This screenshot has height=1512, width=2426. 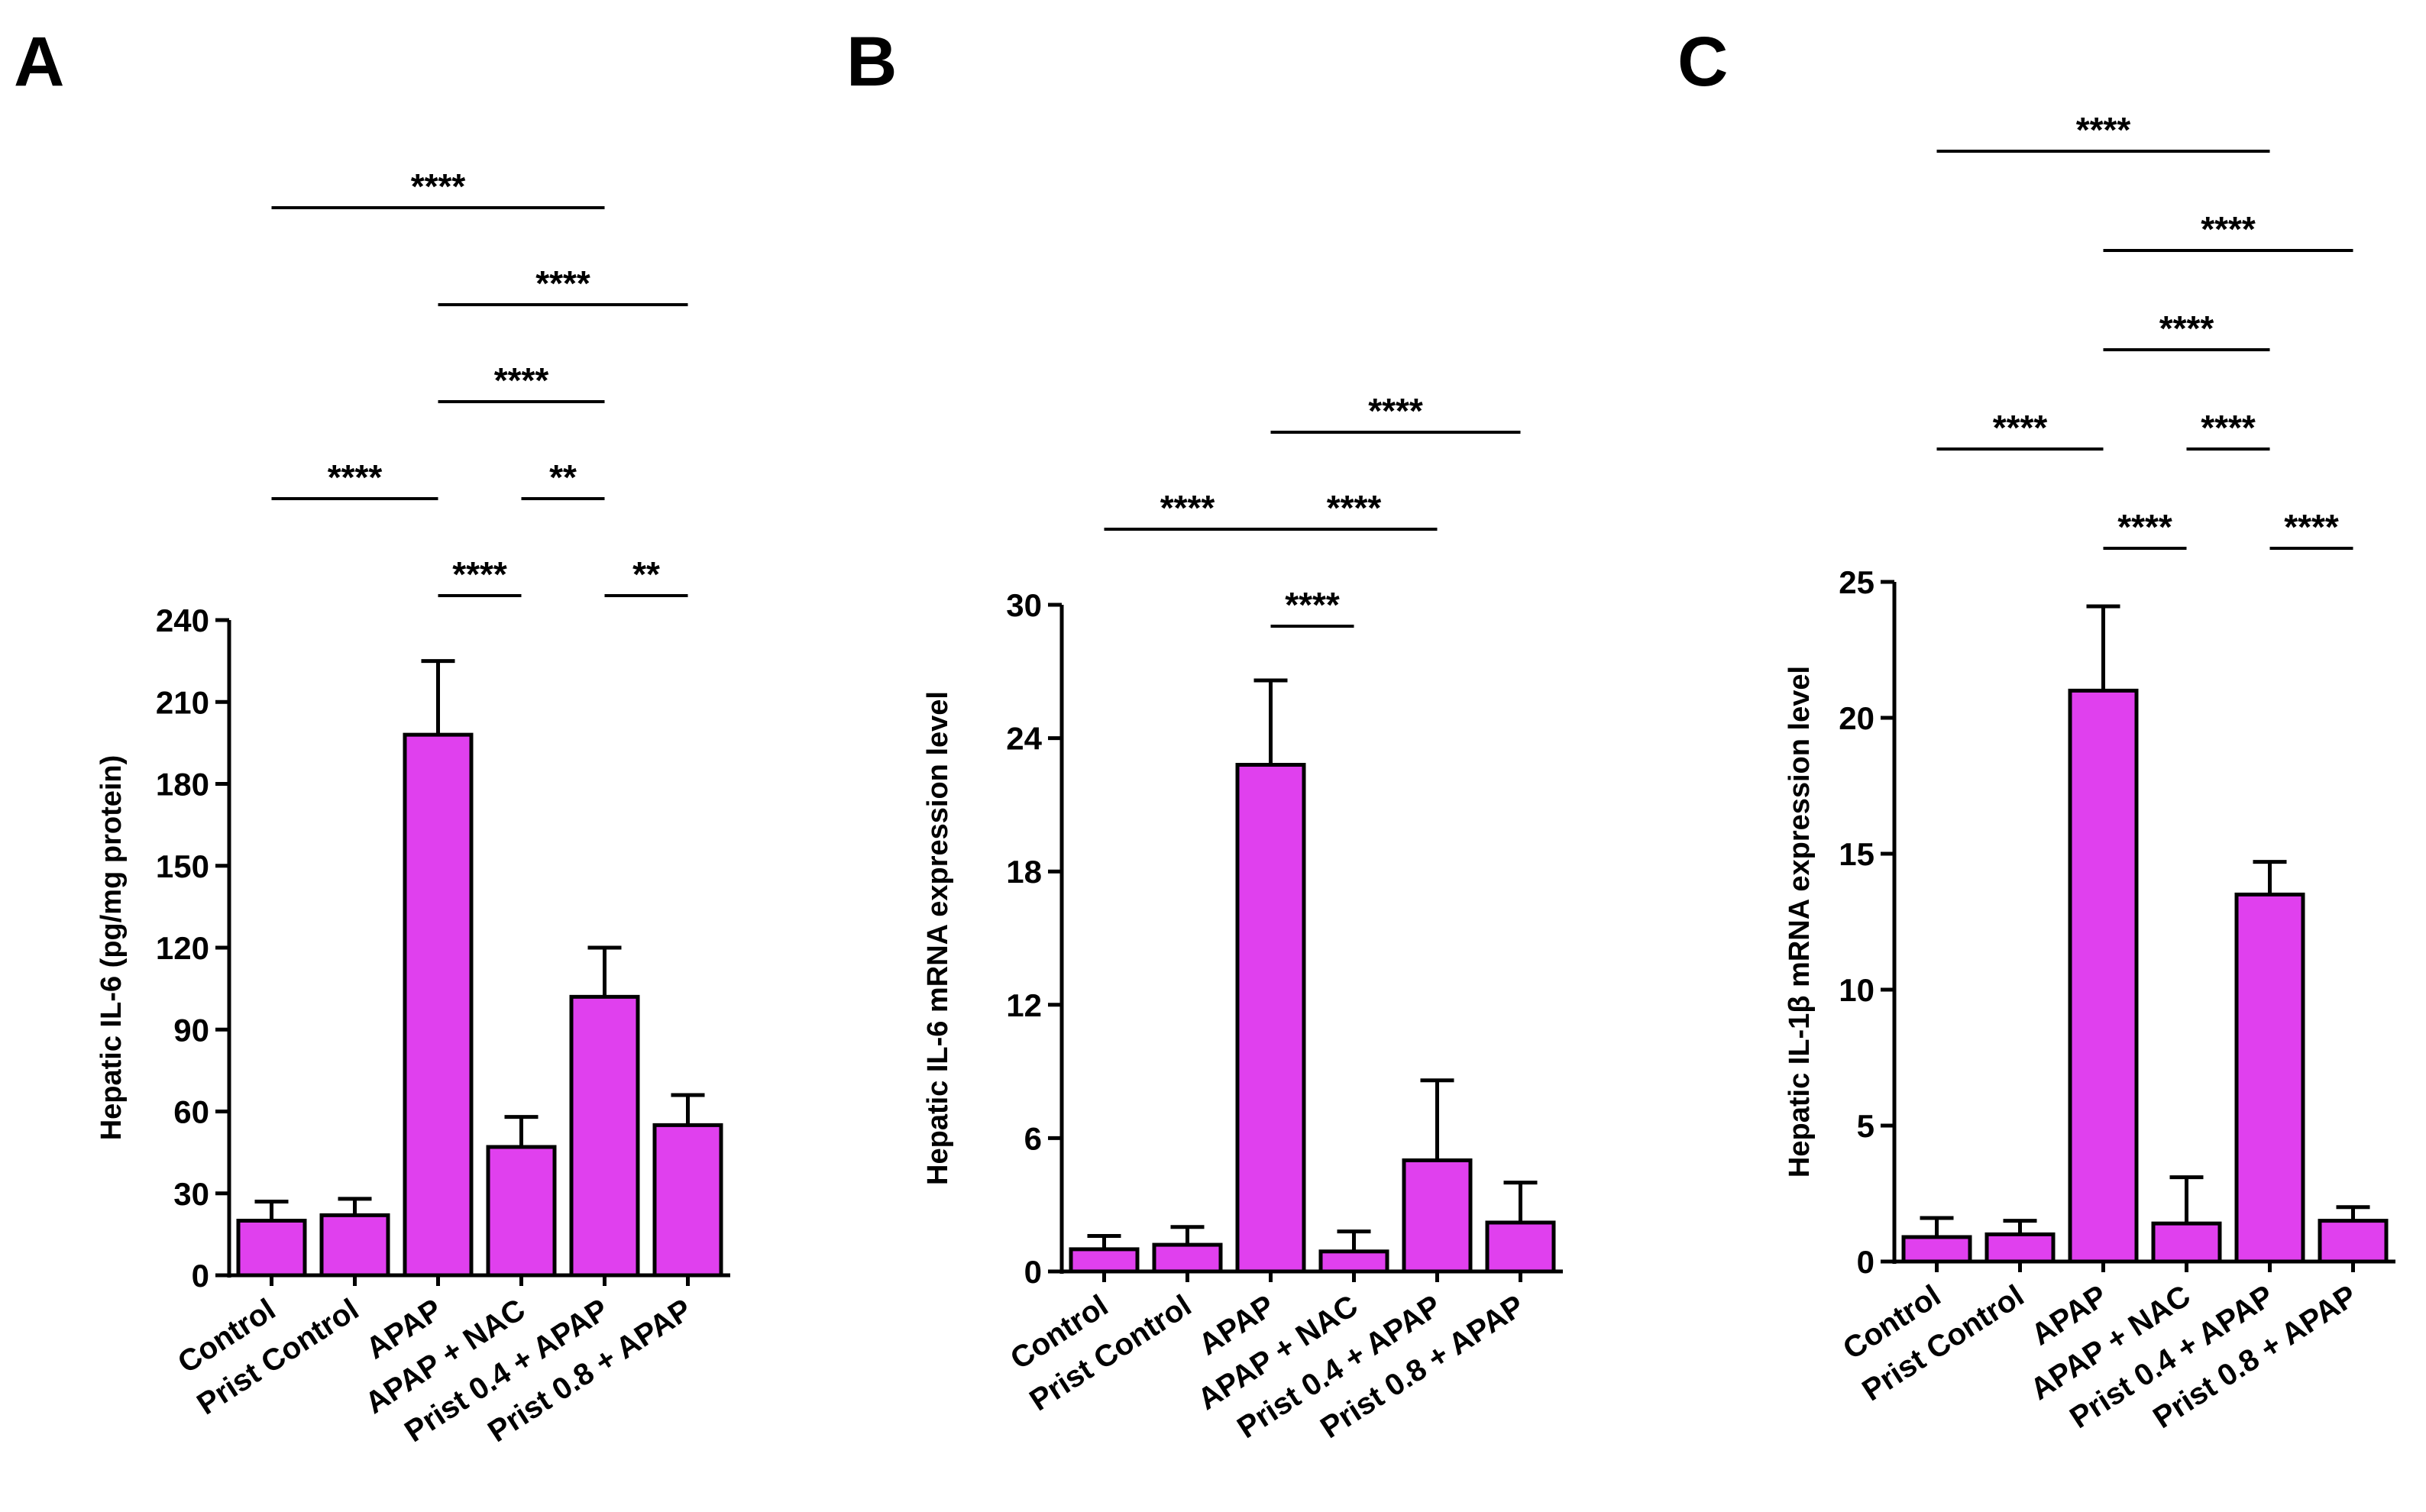 What do you see at coordinates (871, 62) in the screenshot?
I see `panel-letter-b: B` at bounding box center [871, 62].